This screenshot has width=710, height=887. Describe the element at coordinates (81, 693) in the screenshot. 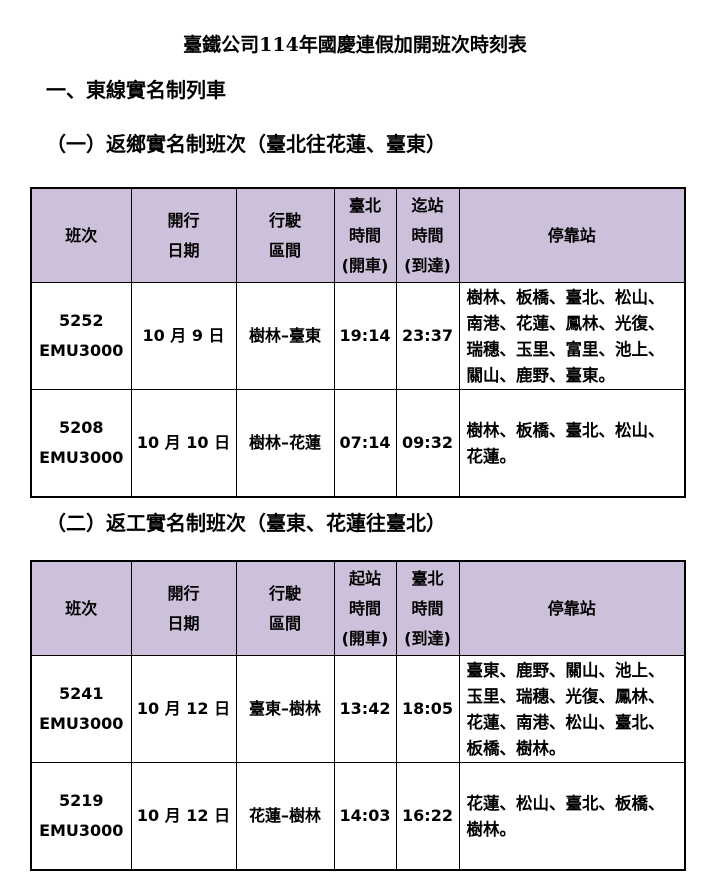

I see `train-number: 5241` at that location.